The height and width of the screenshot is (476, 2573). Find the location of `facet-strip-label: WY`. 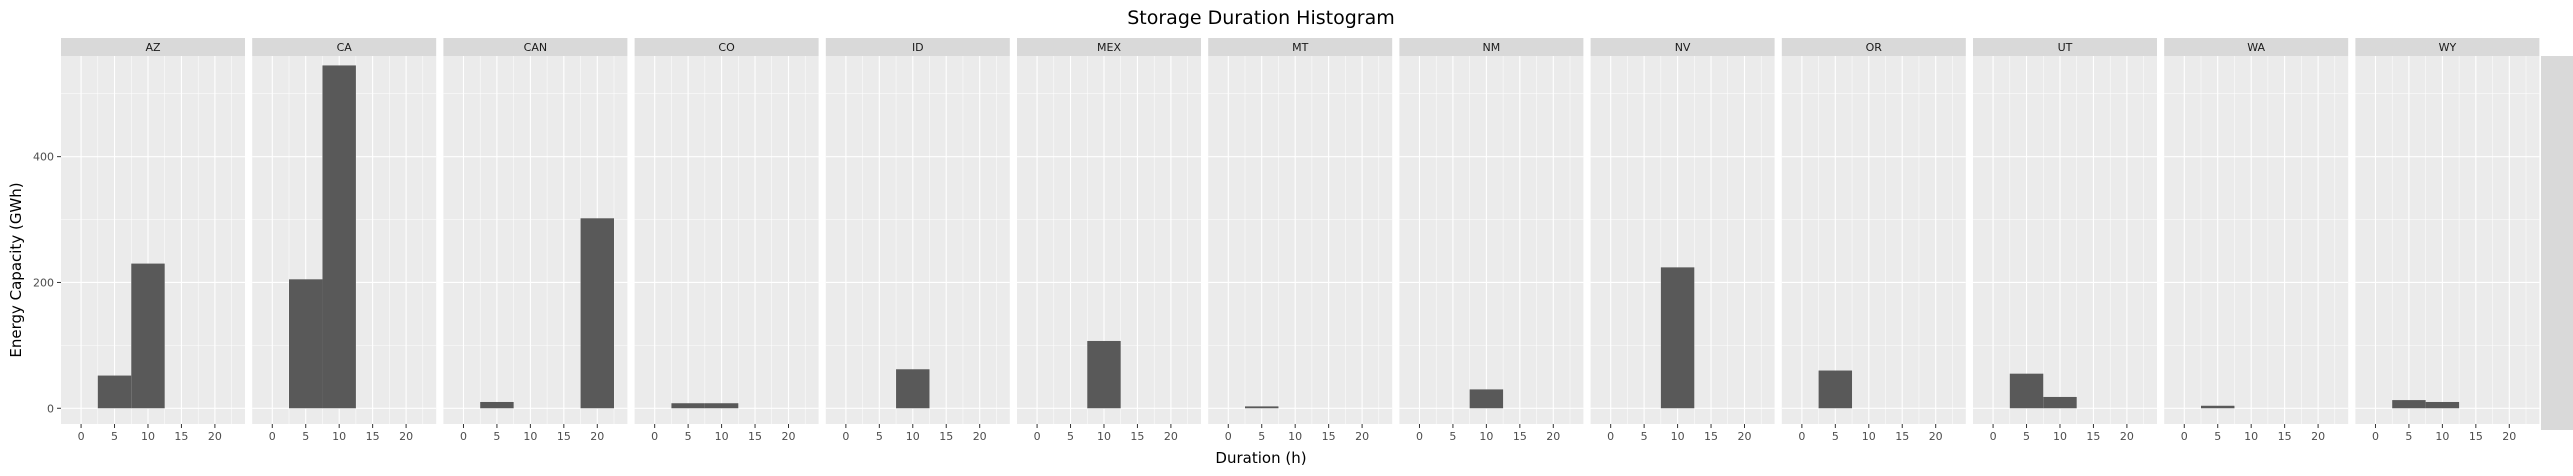

facet-strip-label: WY is located at coordinates (2448, 47).